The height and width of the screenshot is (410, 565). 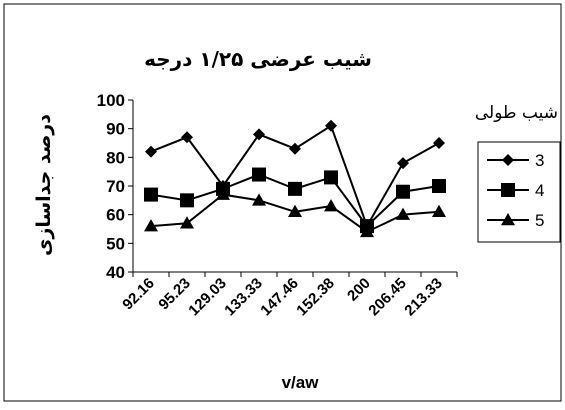 What do you see at coordinates (516, 113) in the screenshot?
I see `legend-title: شیب طولی` at bounding box center [516, 113].